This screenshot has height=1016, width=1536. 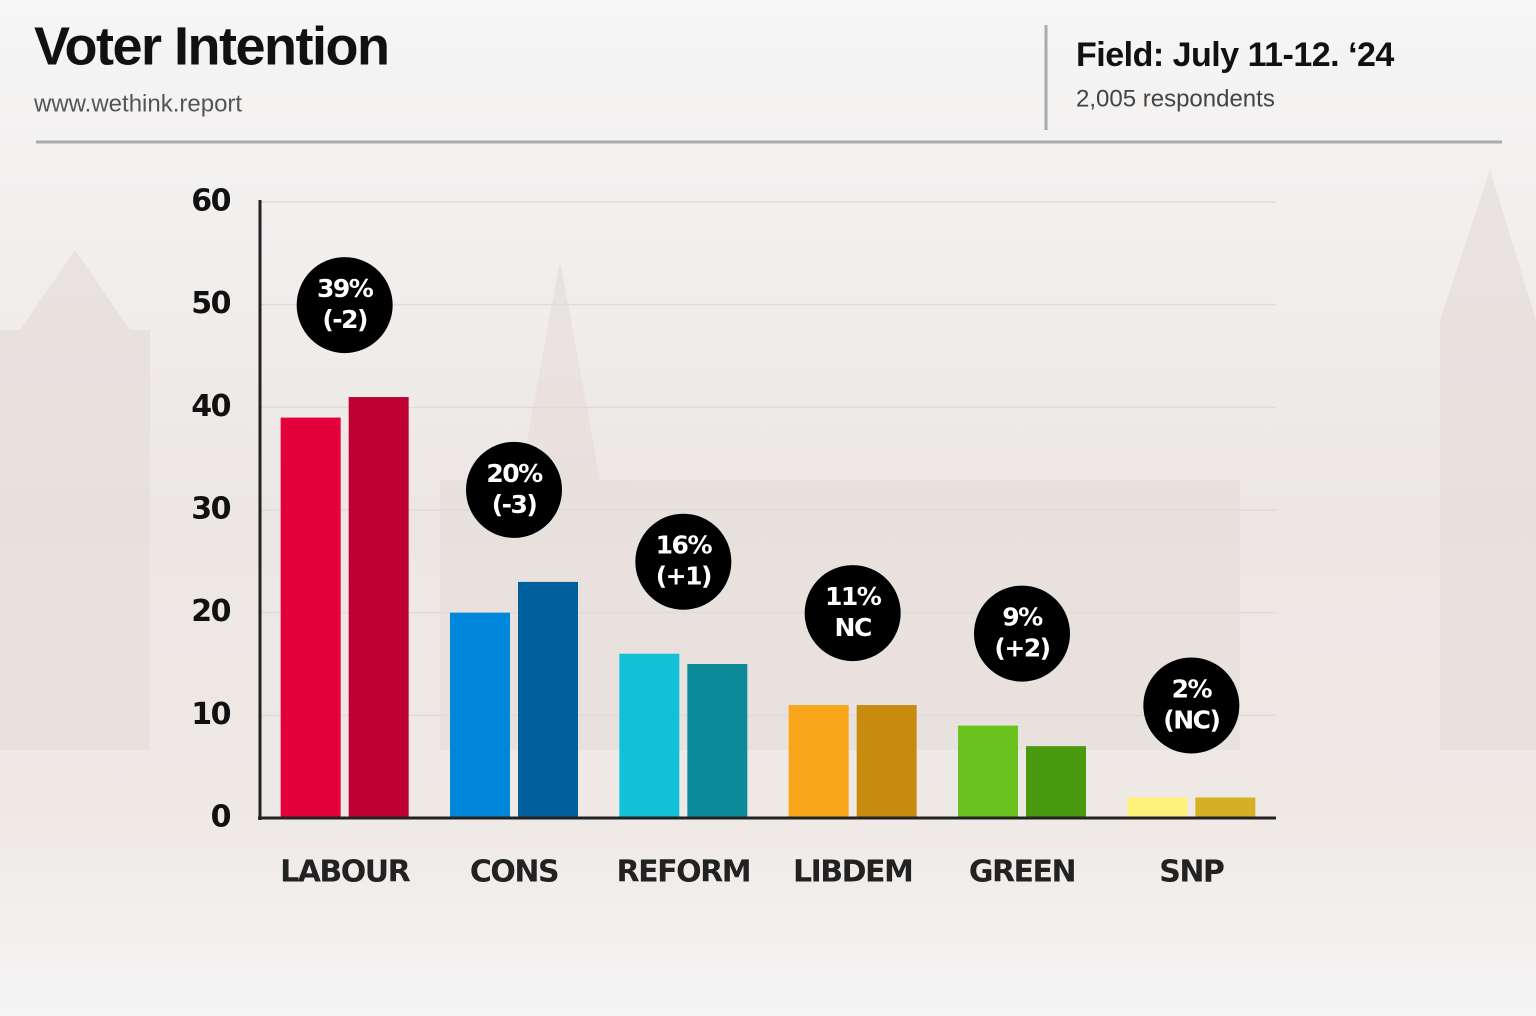 What do you see at coordinates (345, 288) in the screenshot?
I see `value-label: 39%` at bounding box center [345, 288].